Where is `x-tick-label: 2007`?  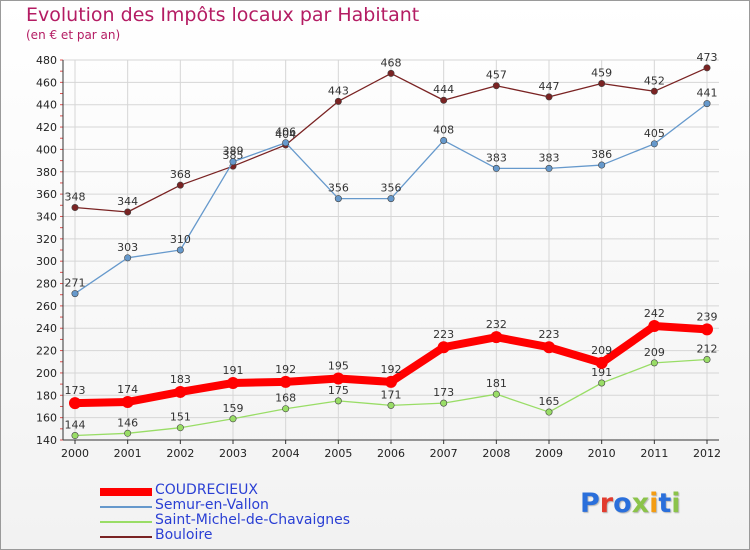 x-tick-label: 2007 is located at coordinates (444, 453).